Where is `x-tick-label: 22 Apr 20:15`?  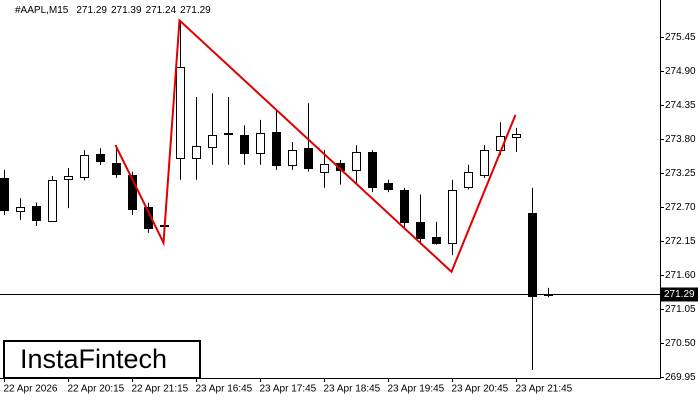 x-tick-label: 22 Apr 20:15 is located at coordinates (96, 389).